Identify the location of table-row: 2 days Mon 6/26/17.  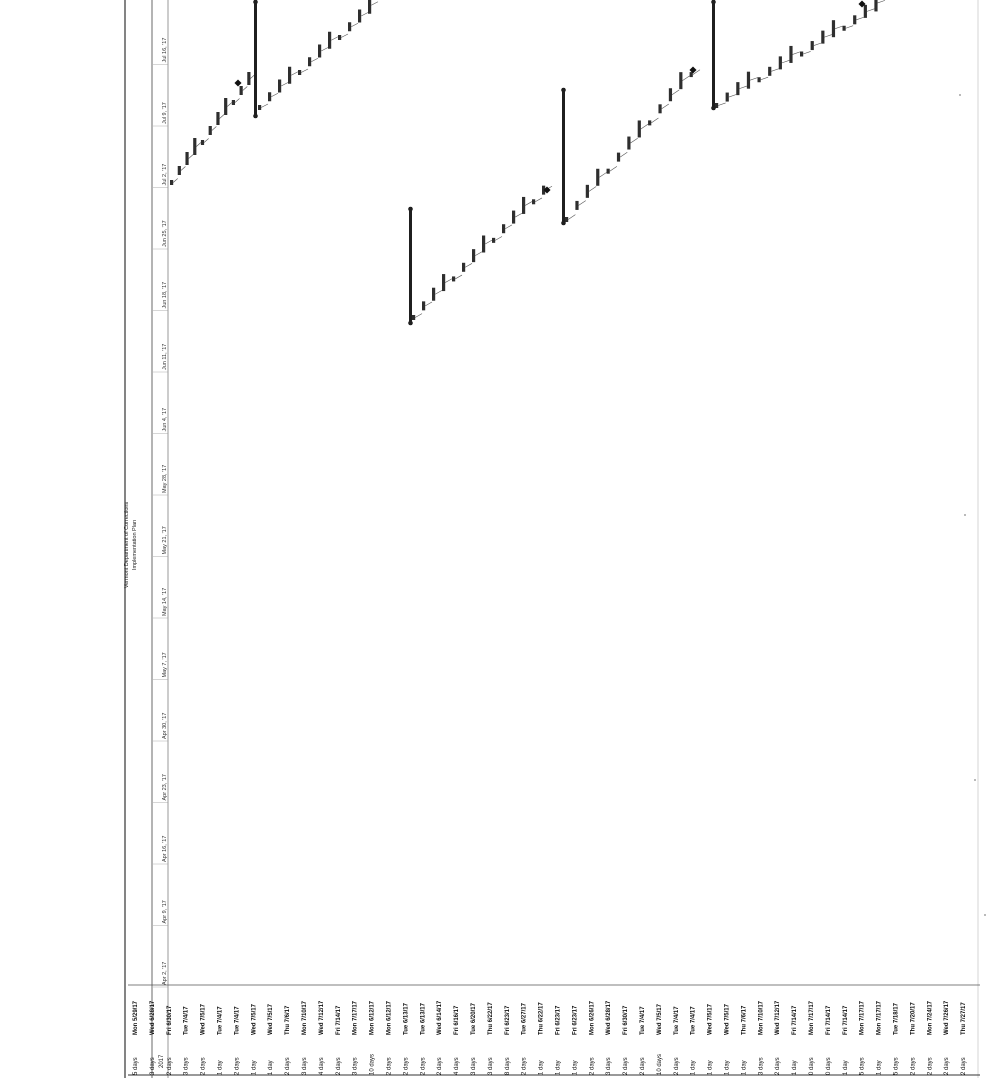
(592, 1037).